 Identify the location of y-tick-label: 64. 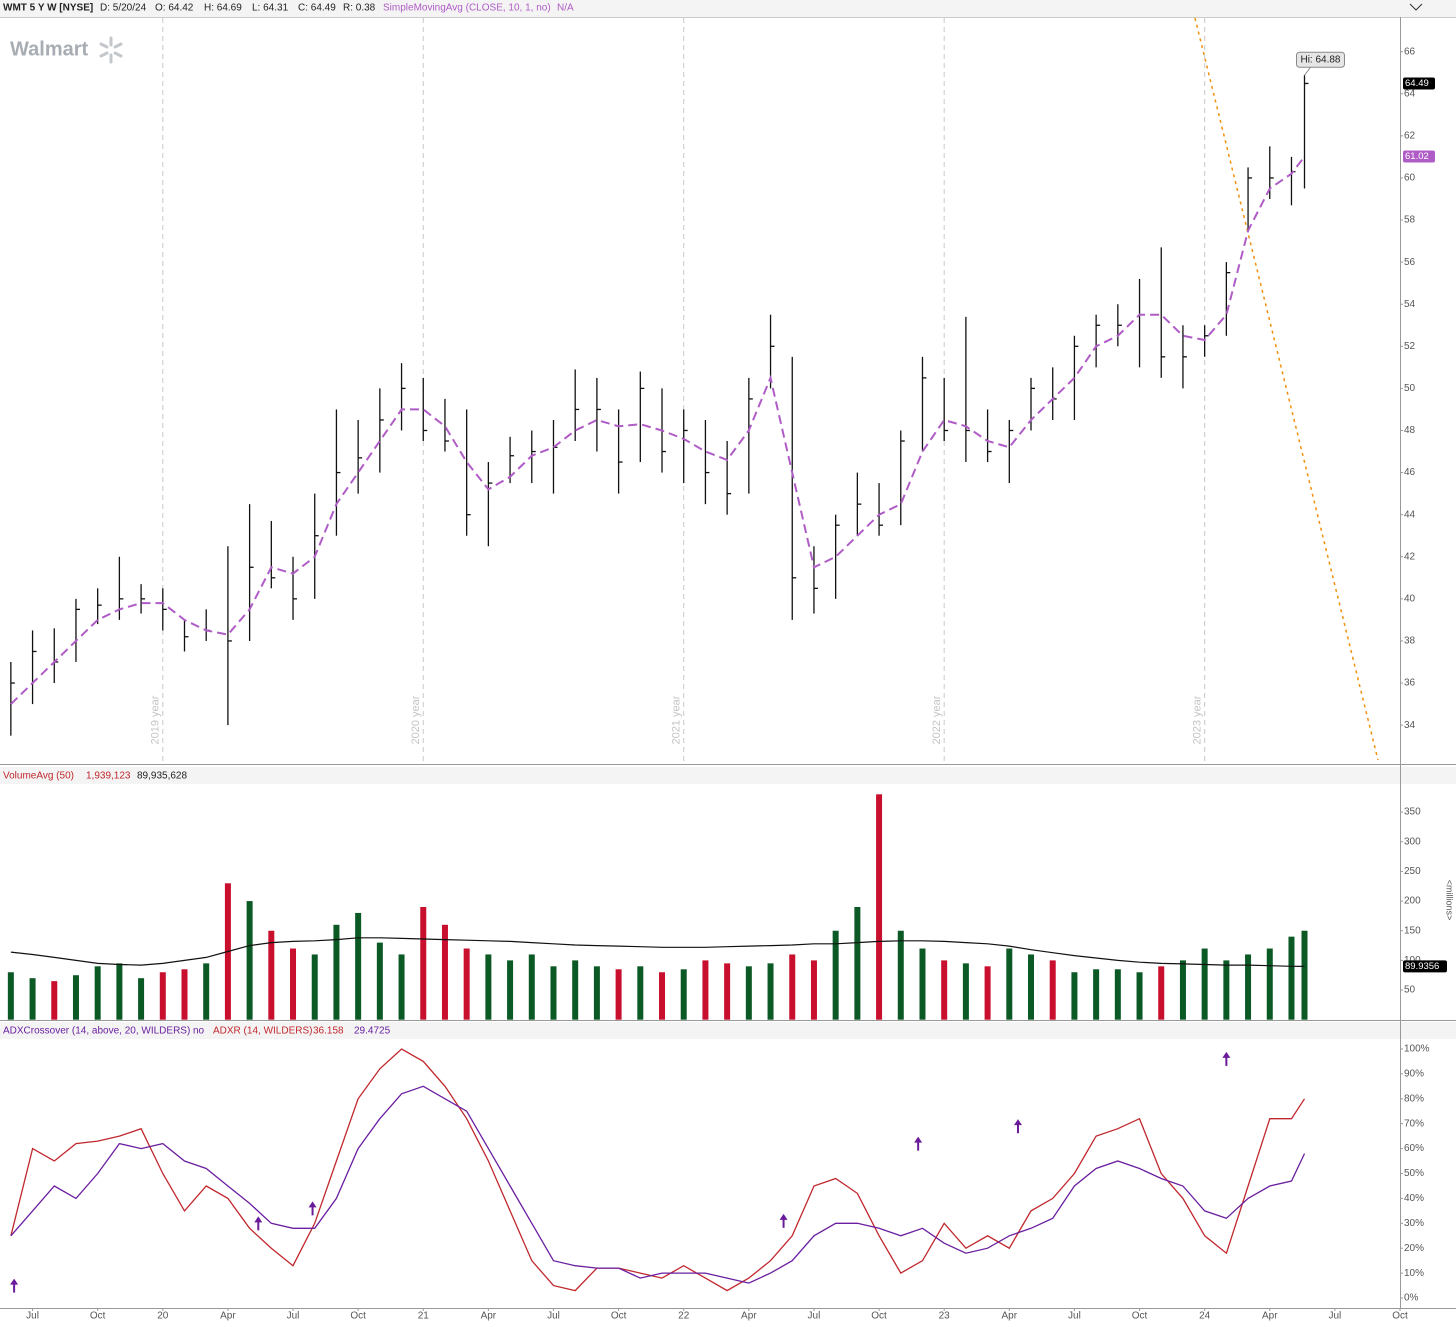
(1410, 93).